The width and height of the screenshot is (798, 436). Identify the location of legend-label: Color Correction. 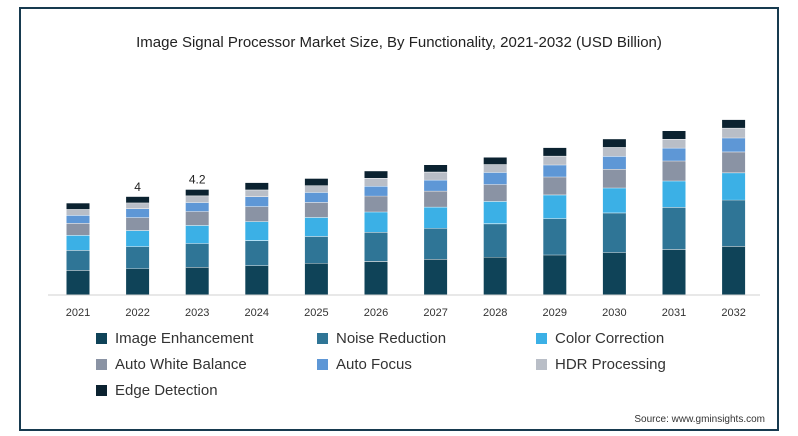
(610, 338).